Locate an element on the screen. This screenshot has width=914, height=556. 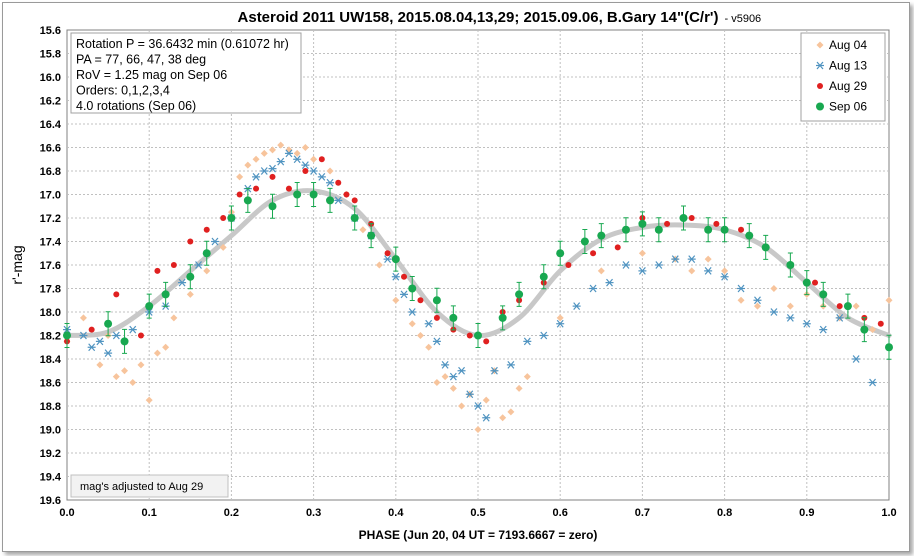
x-tick-label: 0.2 is located at coordinates (231, 513).